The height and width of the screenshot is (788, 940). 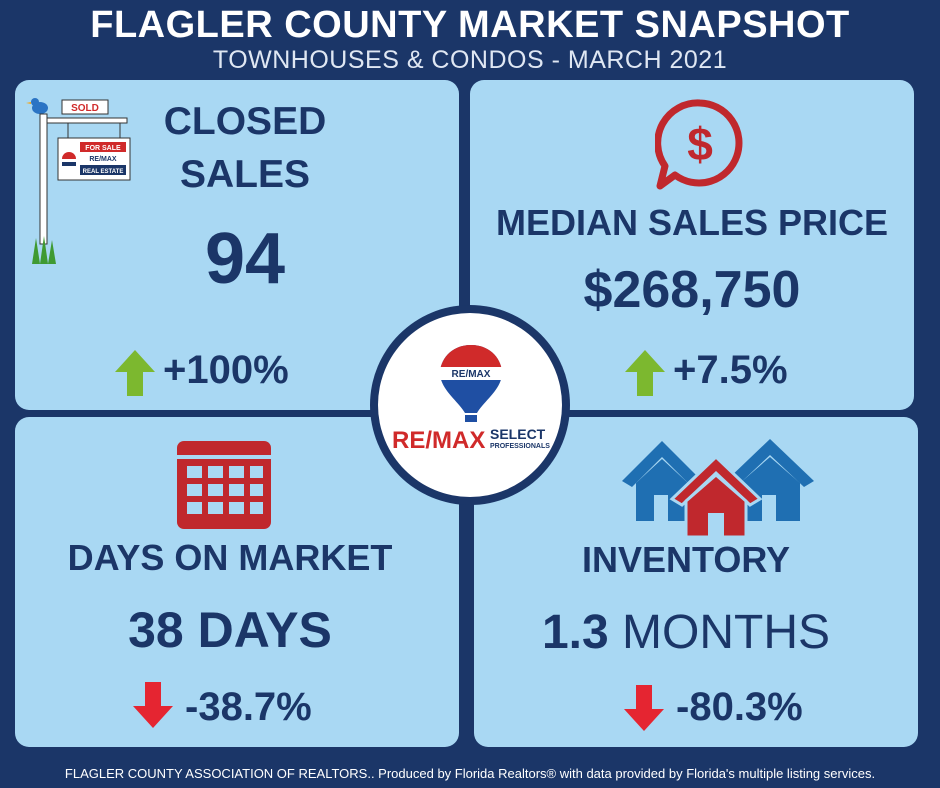 What do you see at coordinates (103, 172) in the screenshot?
I see `sign-real-estate-text: REAL ESTATE` at bounding box center [103, 172].